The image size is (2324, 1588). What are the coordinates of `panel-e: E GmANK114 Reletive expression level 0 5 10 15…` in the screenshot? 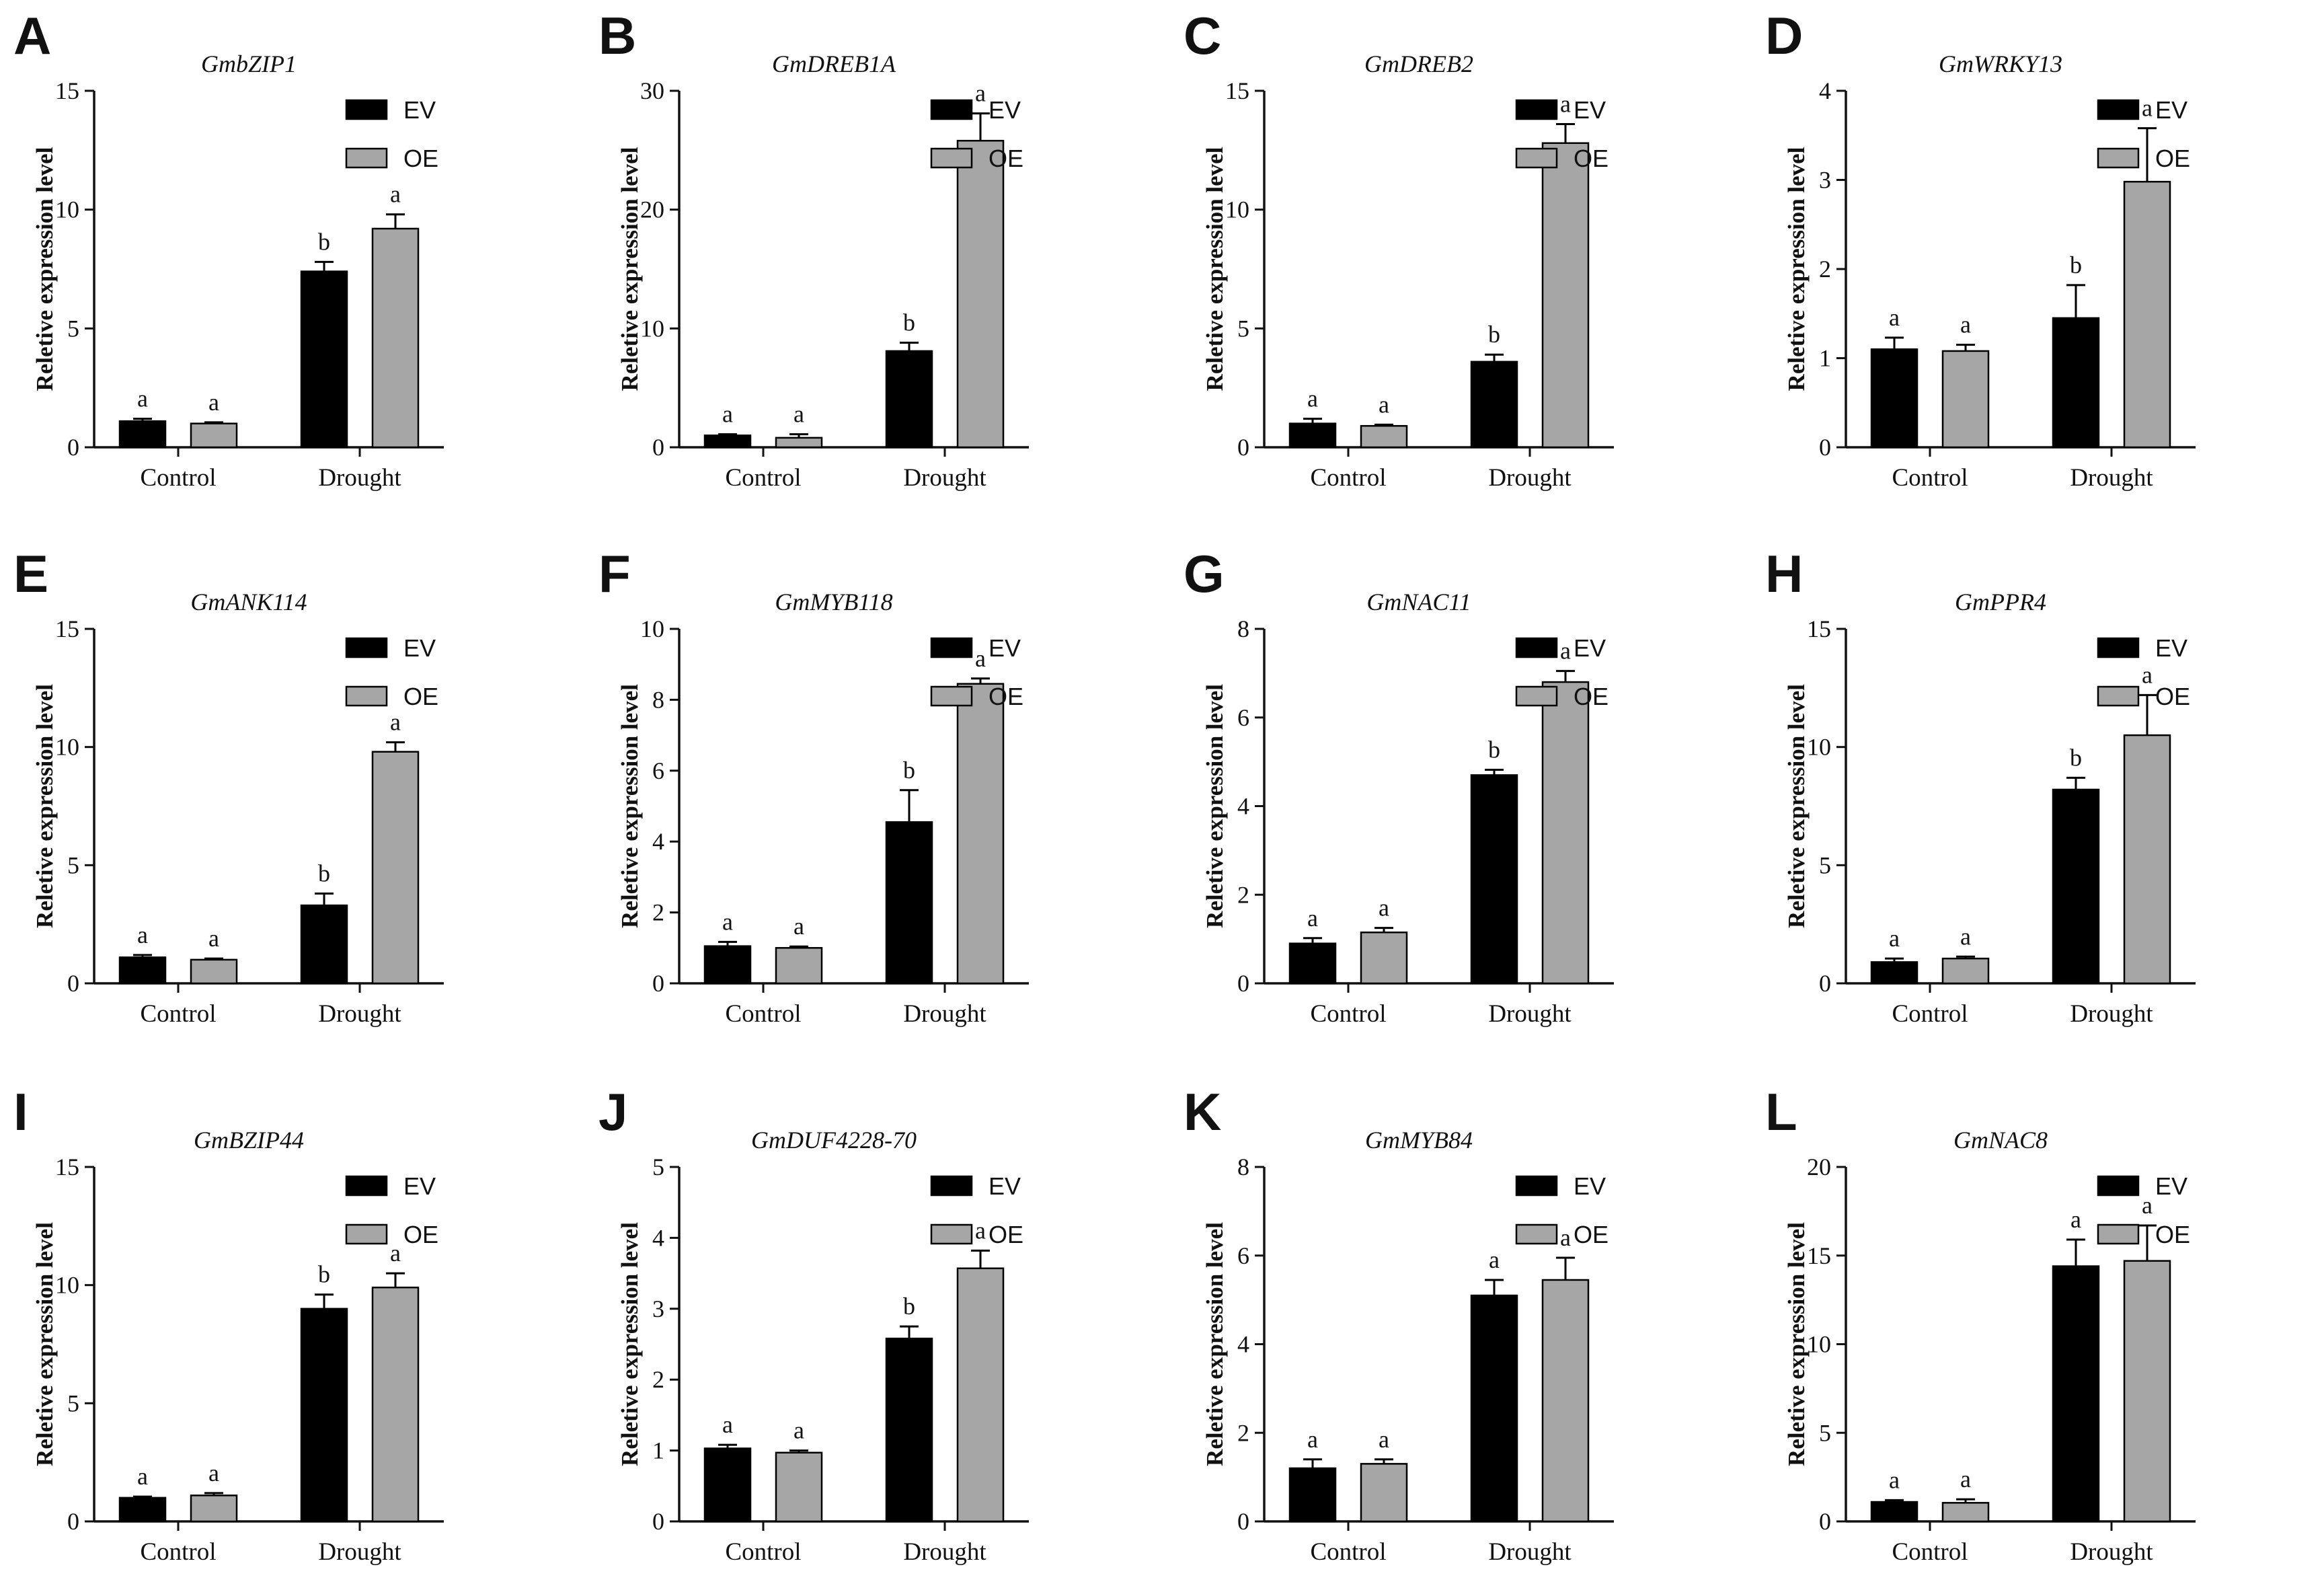 It's located at (229, 786).